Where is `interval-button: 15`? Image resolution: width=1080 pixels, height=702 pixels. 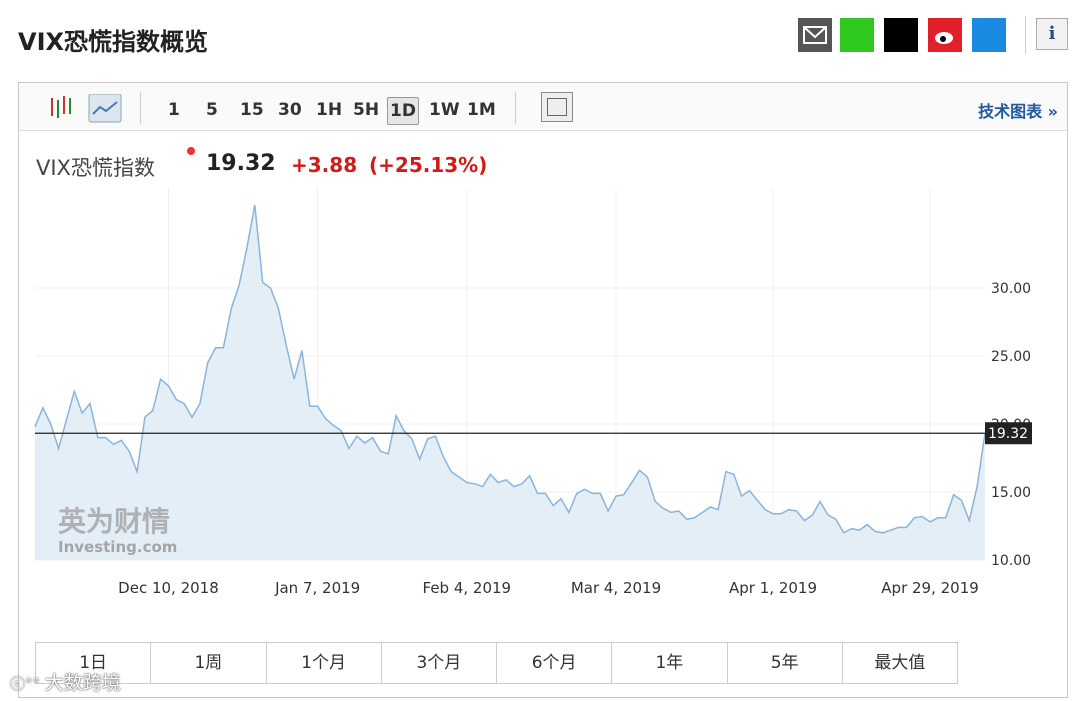 interval-button: 15 is located at coordinates (252, 110).